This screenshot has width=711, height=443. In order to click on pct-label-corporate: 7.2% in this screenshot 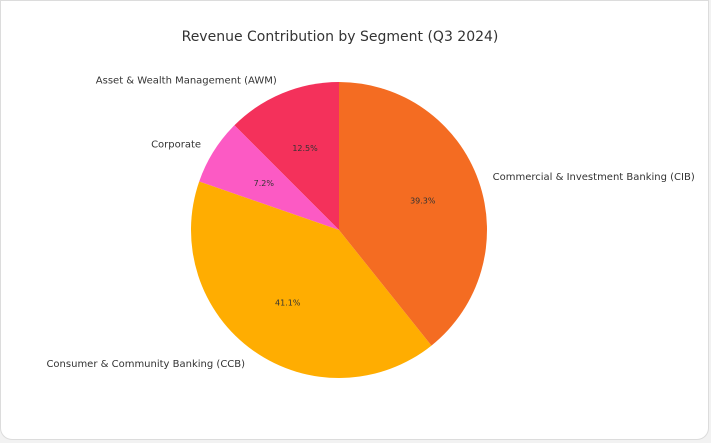, I will do `click(264, 183)`.